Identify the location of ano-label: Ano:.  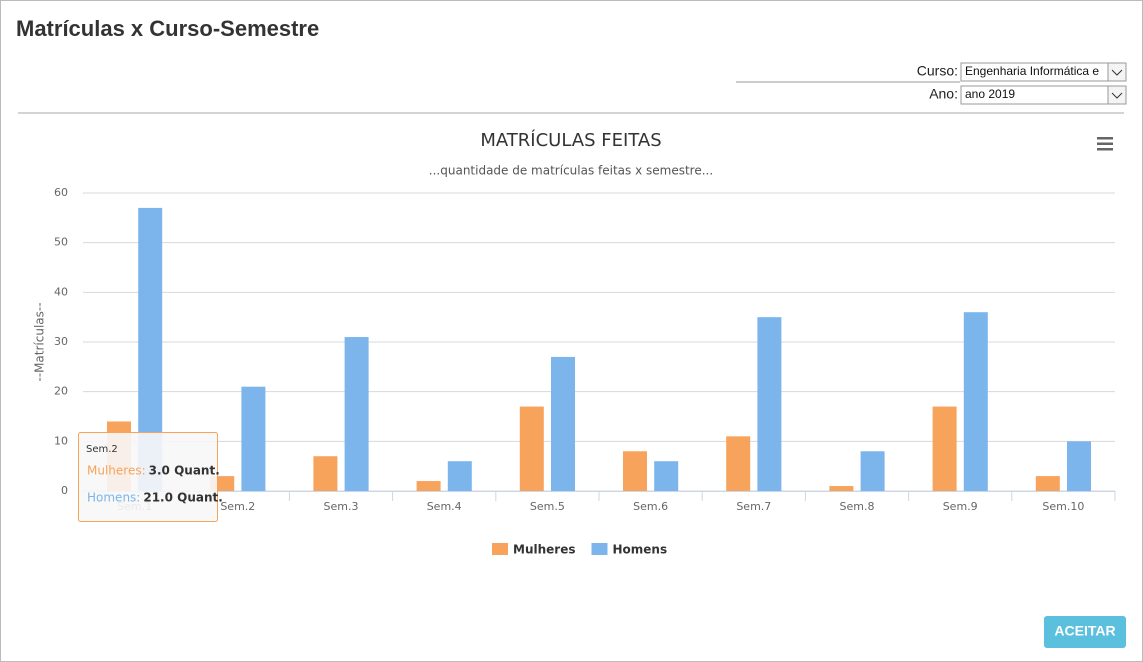
(943, 94).